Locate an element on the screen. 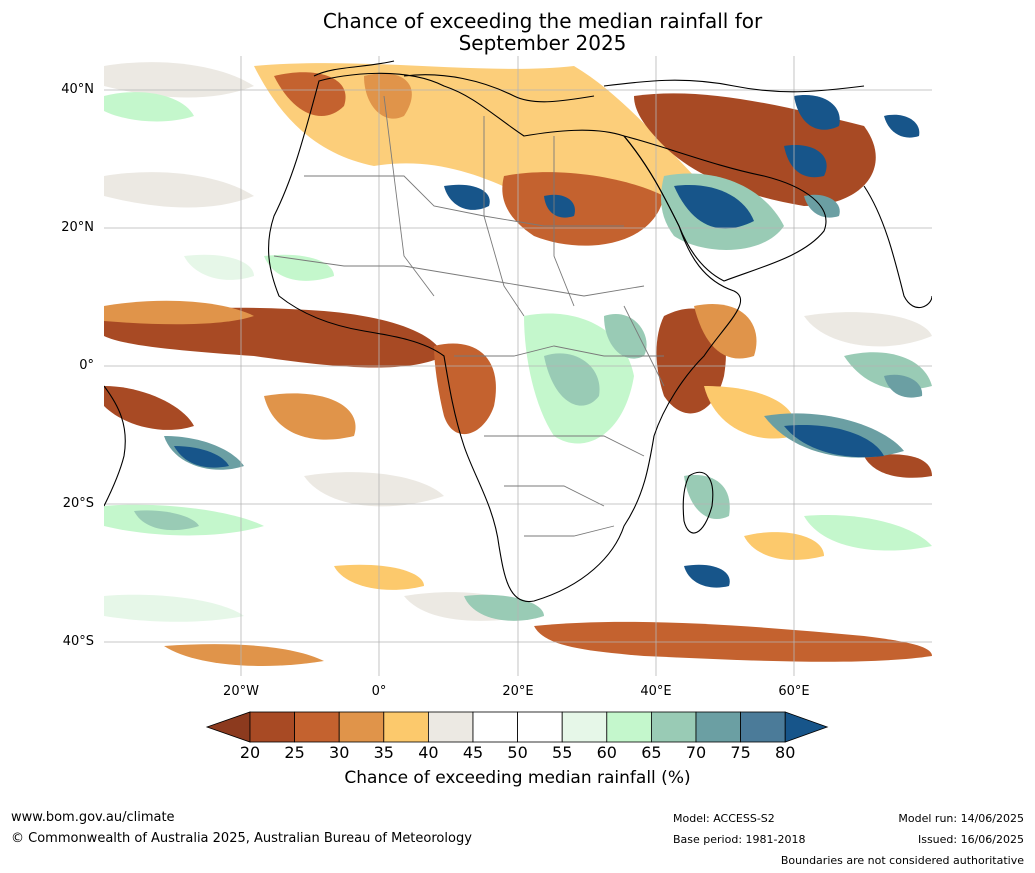 The height and width of the screenshot is (873, 1035). colorbar-tick-55: 55 is located at coordinates (562, 752).